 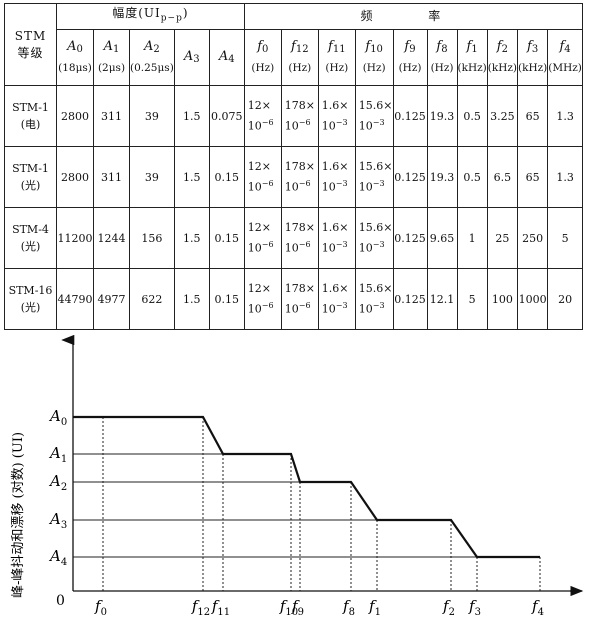 I want to click on x-freq-label-f2: f2, so click(x=448, y=607).